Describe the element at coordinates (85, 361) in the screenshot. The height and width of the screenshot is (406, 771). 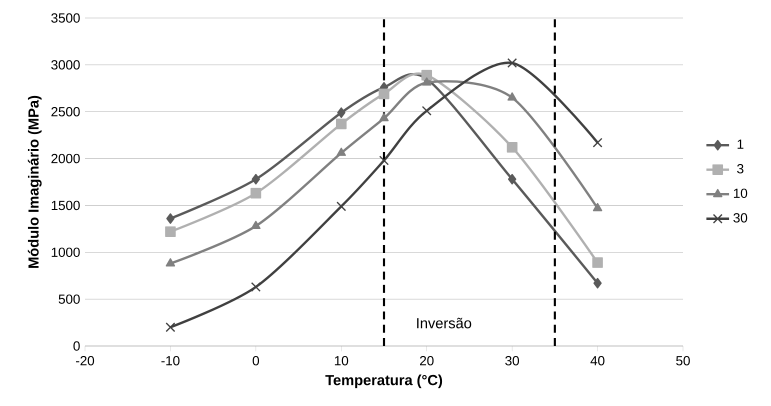
I see `x-tick-label: -20` at that location.